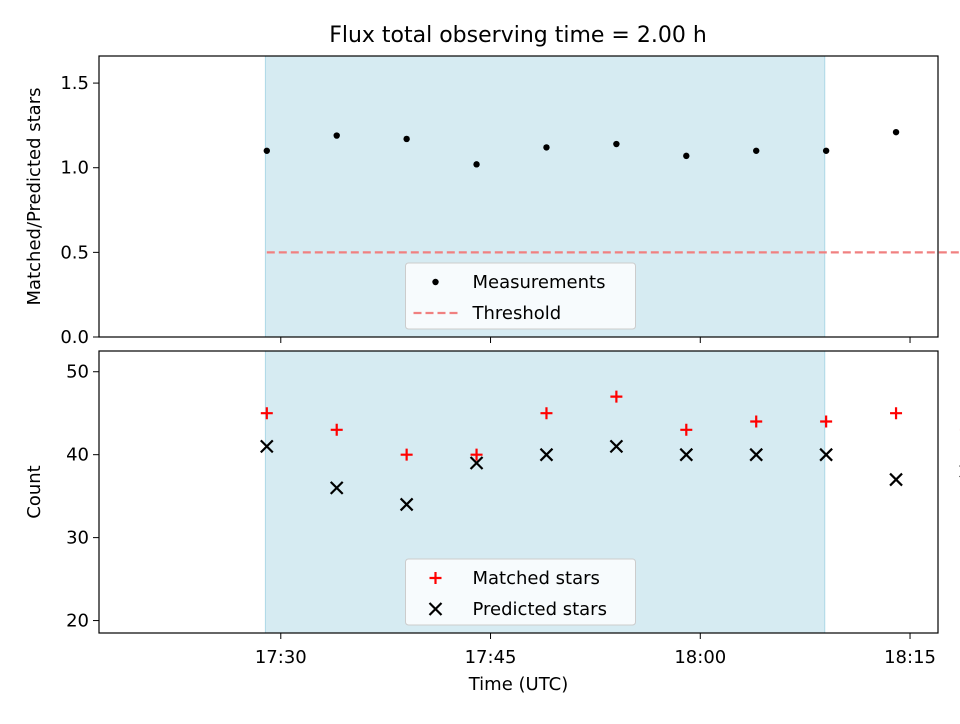  What do you see at coordinates (77, 372) in the screenshot?
I see `y-tick-label: 50` at bounding box center [77, 372].